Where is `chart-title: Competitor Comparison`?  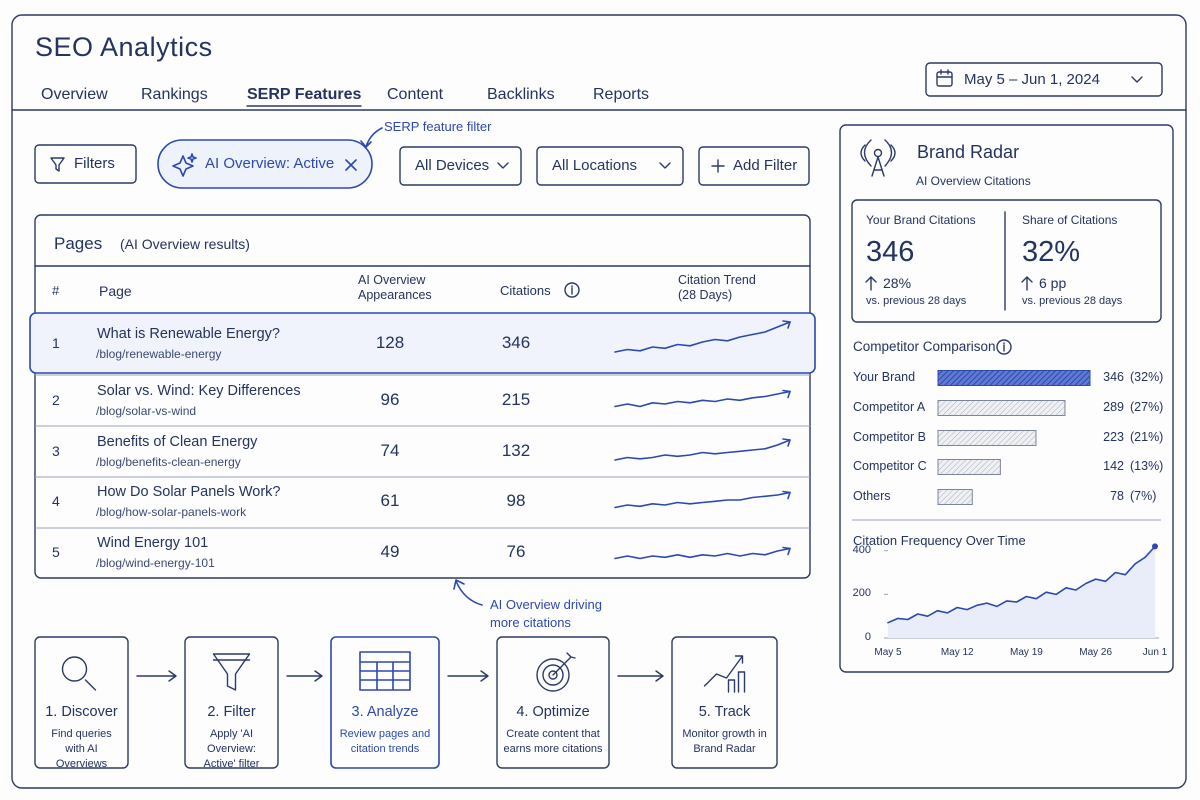 chart-title: Competitor Comparison is located at coordinates (924, 346).